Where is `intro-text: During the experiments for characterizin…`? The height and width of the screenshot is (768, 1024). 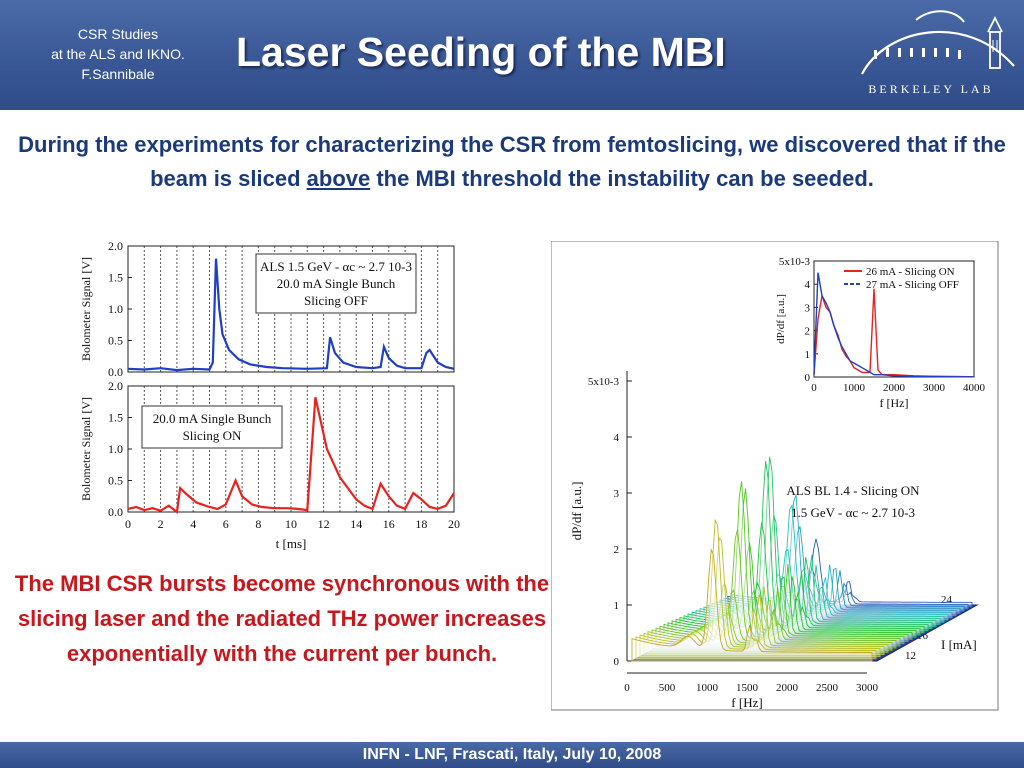 intro-text: During the experiments for characterizin… is located at coordinates (512, 161).